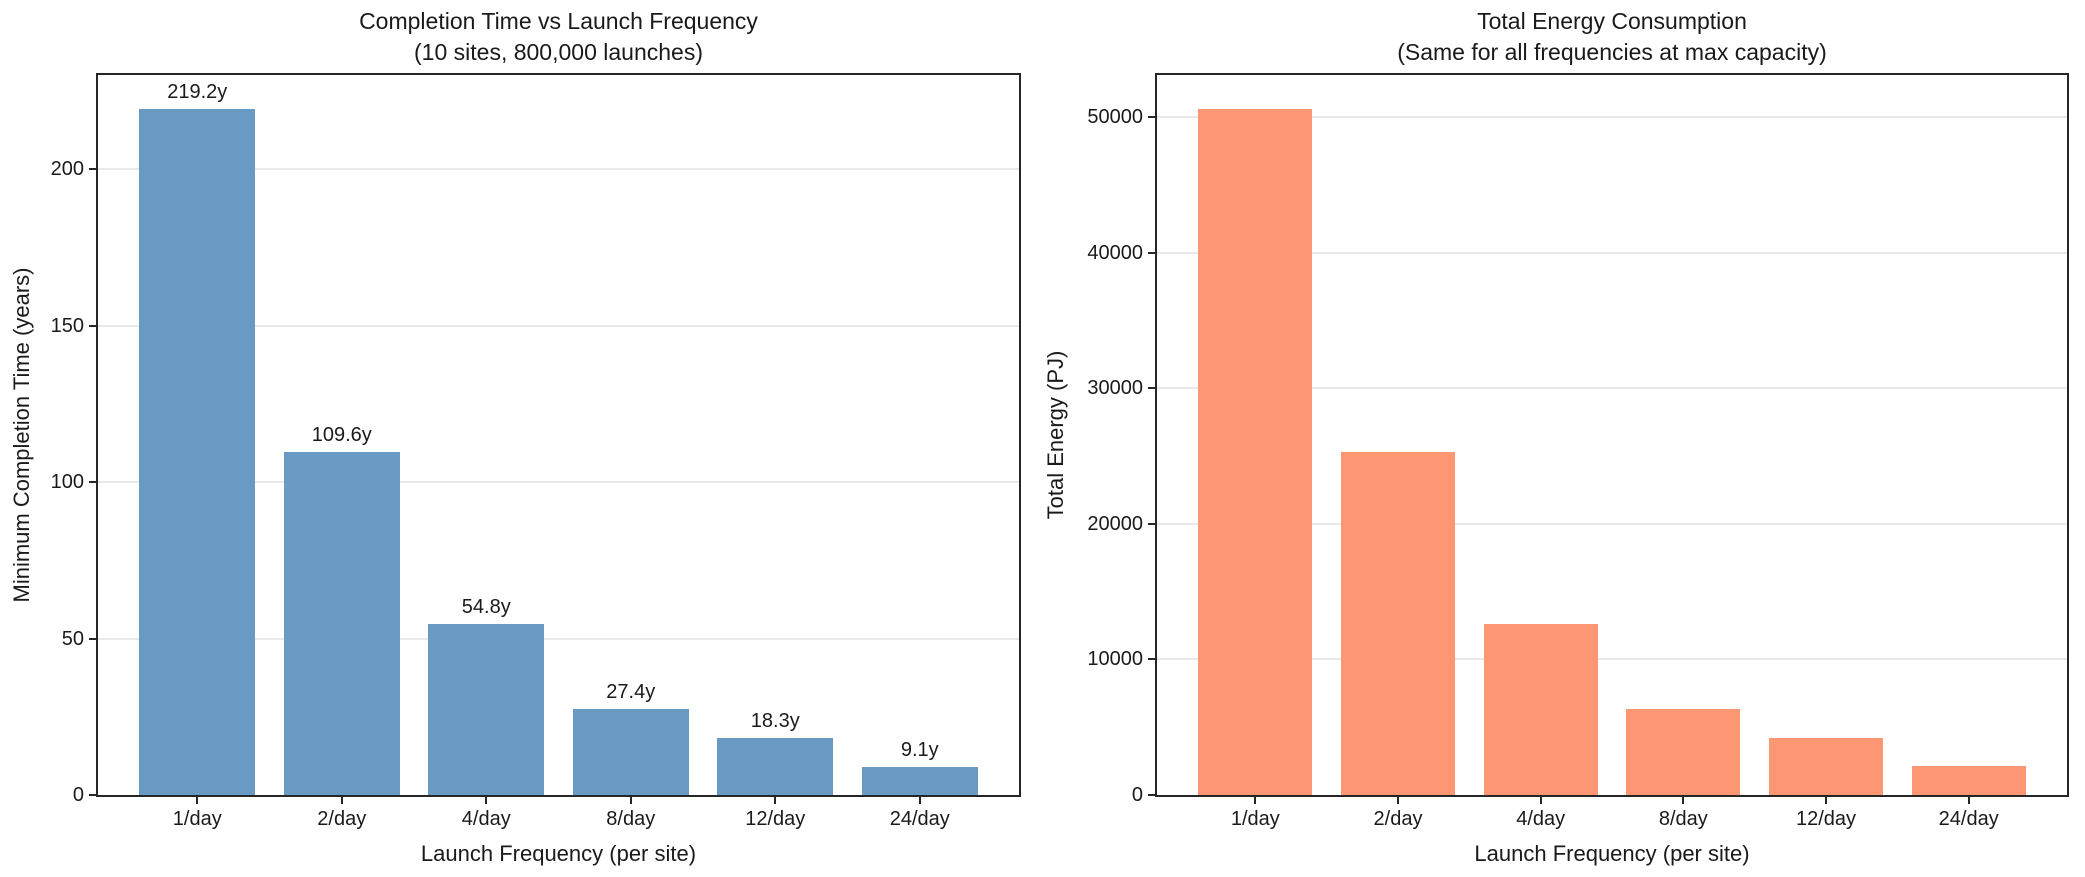 Image resolution: width=2085 pixels, height=877 pixels. What do you see at coordinates (630, 738) in the screenshot?
I see `bar: 27.4y` at bounding box center [630, 738].